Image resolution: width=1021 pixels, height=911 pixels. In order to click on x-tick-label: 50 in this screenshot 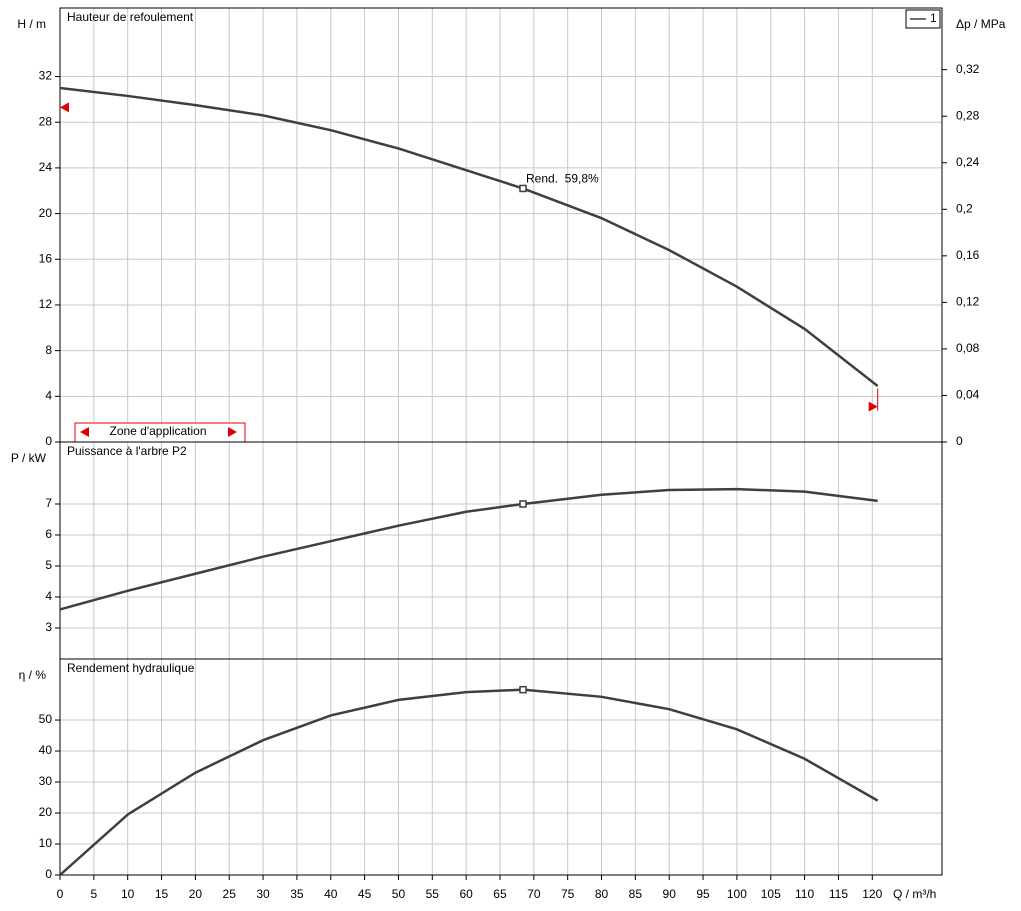, I will do `click(399, 894)`.